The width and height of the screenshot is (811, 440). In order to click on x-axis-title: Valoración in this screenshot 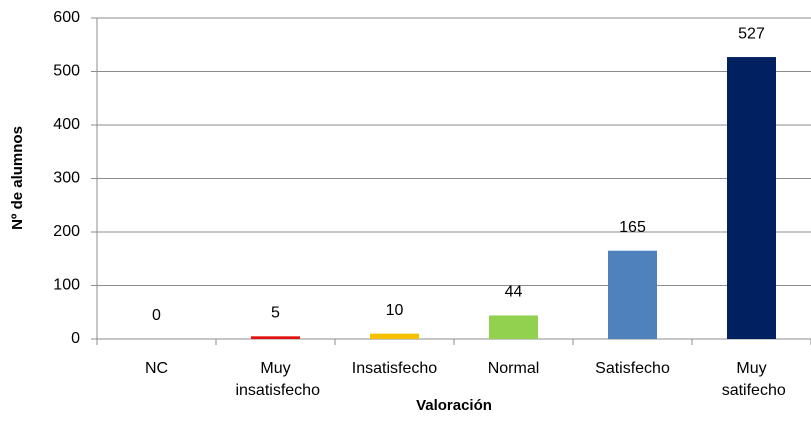, I will do `click(454, 405)`.